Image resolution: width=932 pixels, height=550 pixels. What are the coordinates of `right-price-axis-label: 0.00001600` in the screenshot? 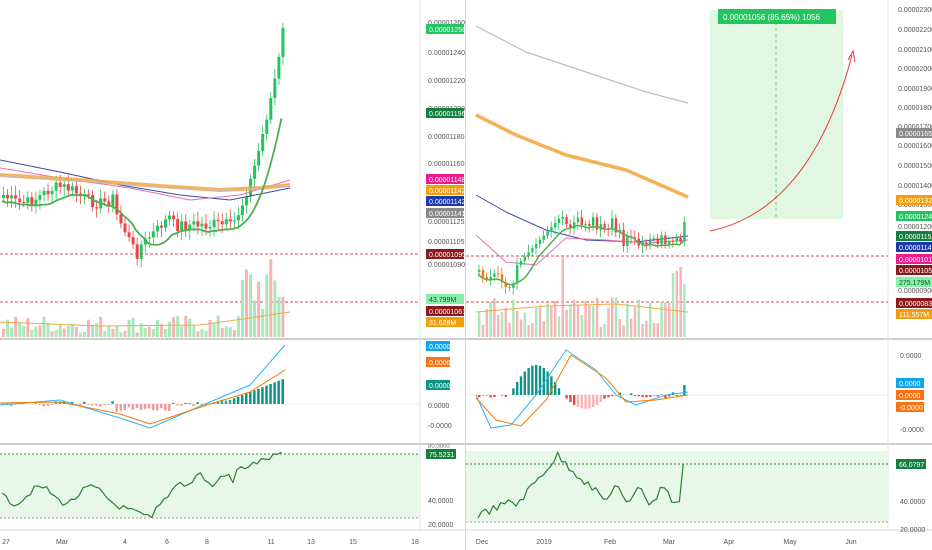 It's located at (915, 146).